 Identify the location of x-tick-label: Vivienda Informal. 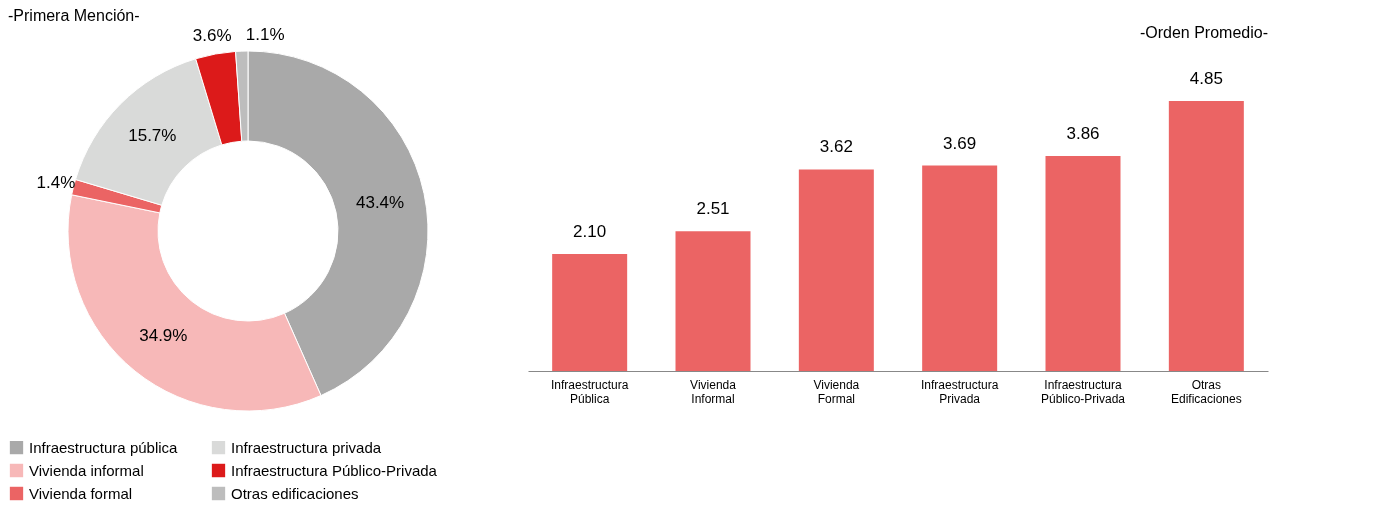
(713, 391).